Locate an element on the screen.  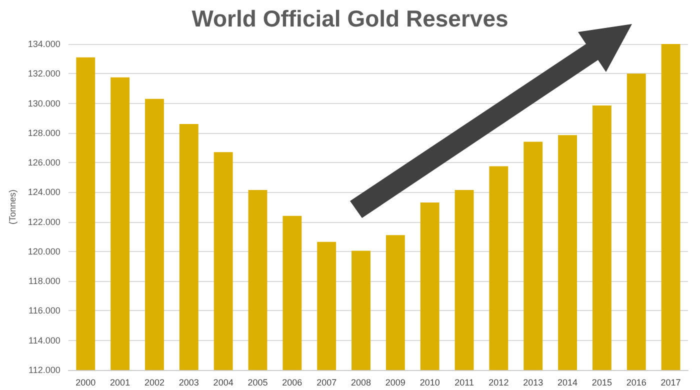
x-tick-label: 2006 is located at coordinates (292, 383).